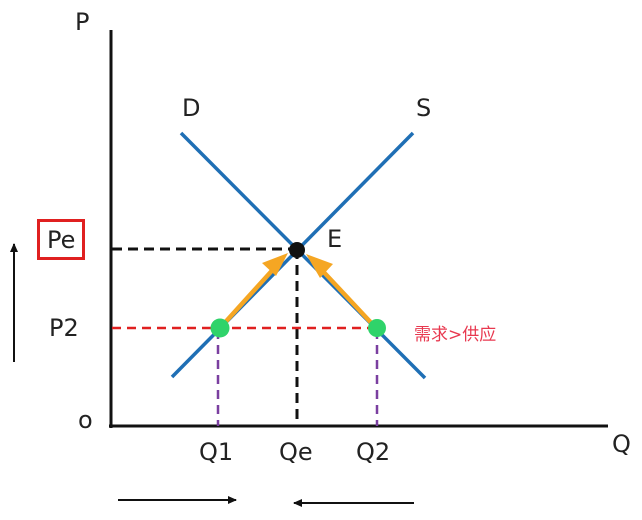  What do you see at coordinates (373, 452) in the screenshot?
I see `q2-tick-label: Q2` at bounding box center [373, 452].